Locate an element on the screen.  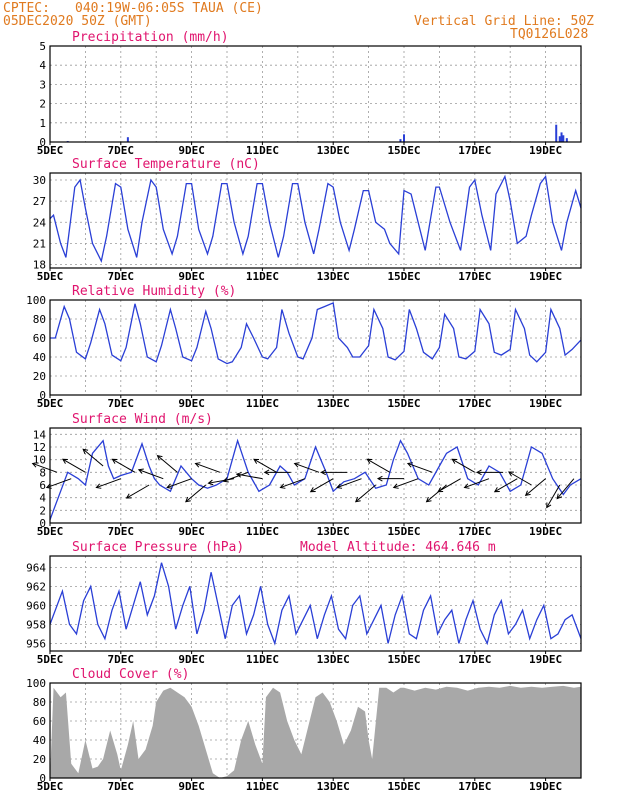
wind-line is located at coordinates (315, 479).